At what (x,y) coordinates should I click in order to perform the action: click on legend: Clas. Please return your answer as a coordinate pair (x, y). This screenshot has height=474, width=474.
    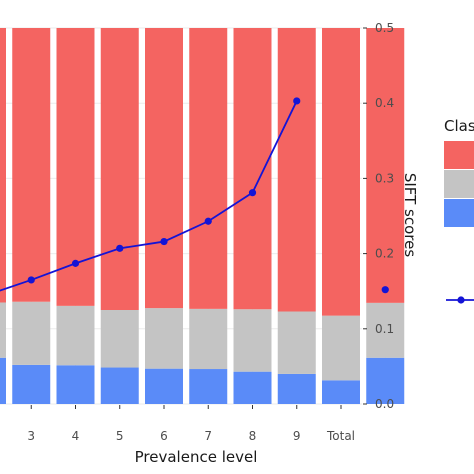
    Looking at the image, I should click on (459, 210).